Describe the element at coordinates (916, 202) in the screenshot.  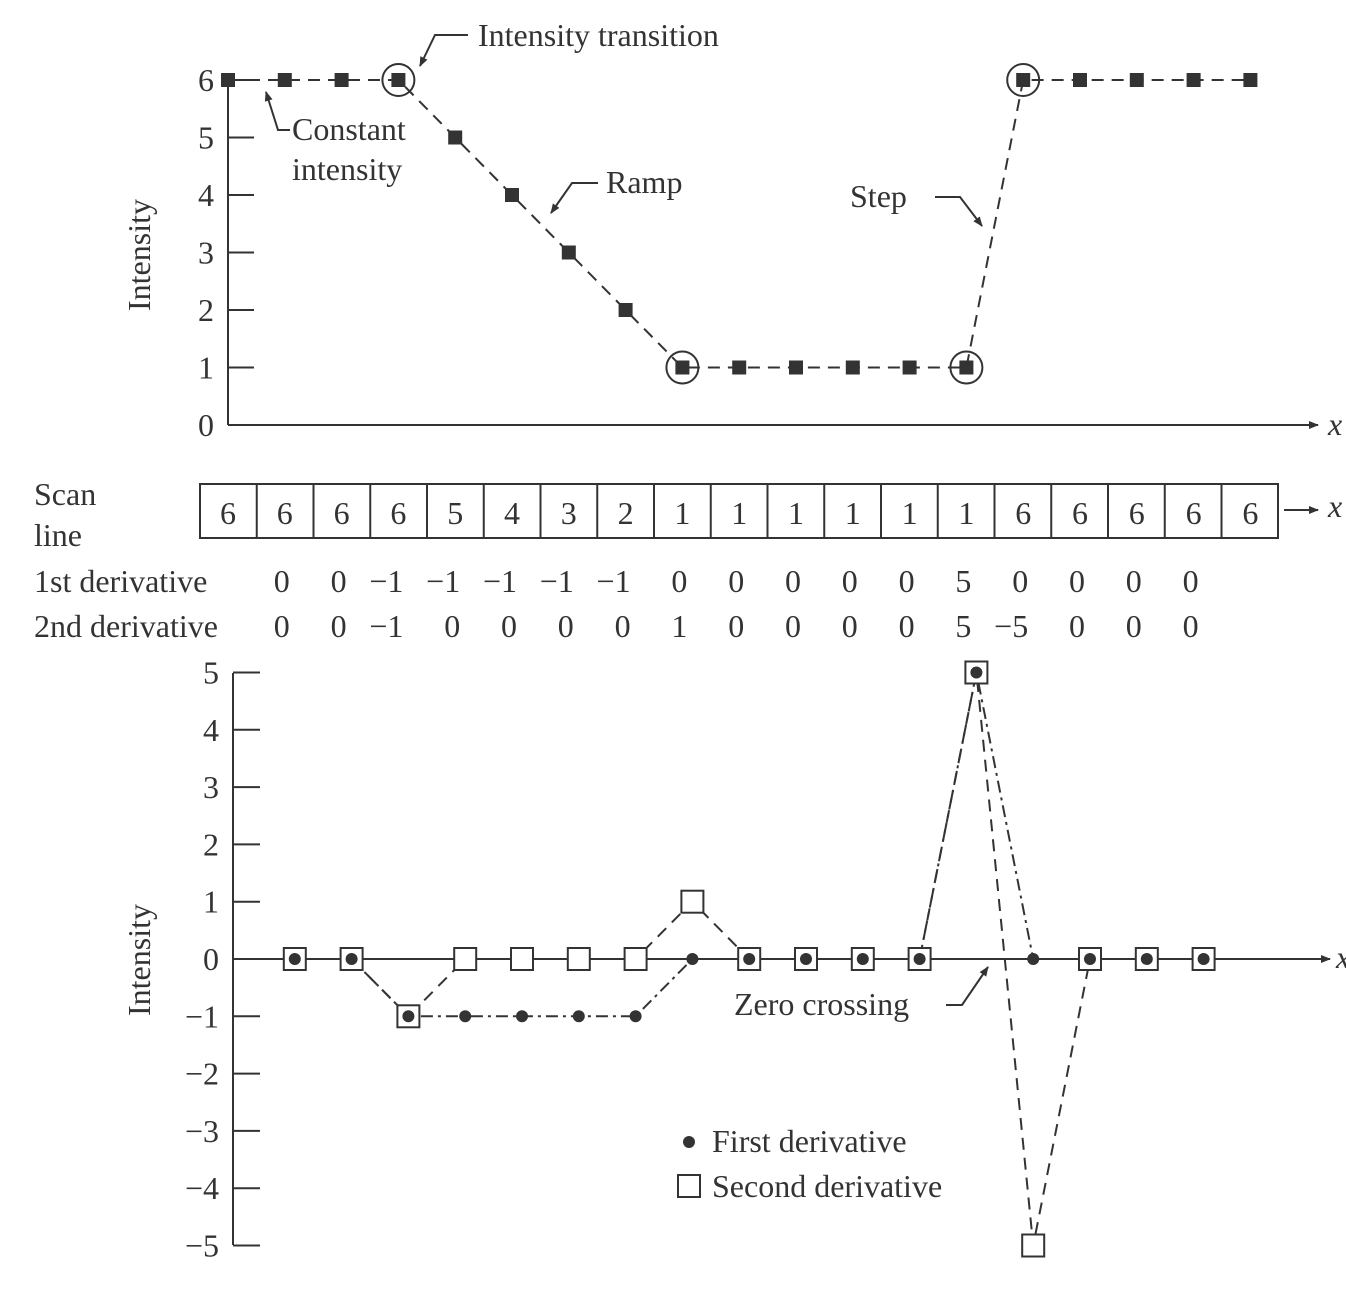
I see `step-annotation: Step` at that location.